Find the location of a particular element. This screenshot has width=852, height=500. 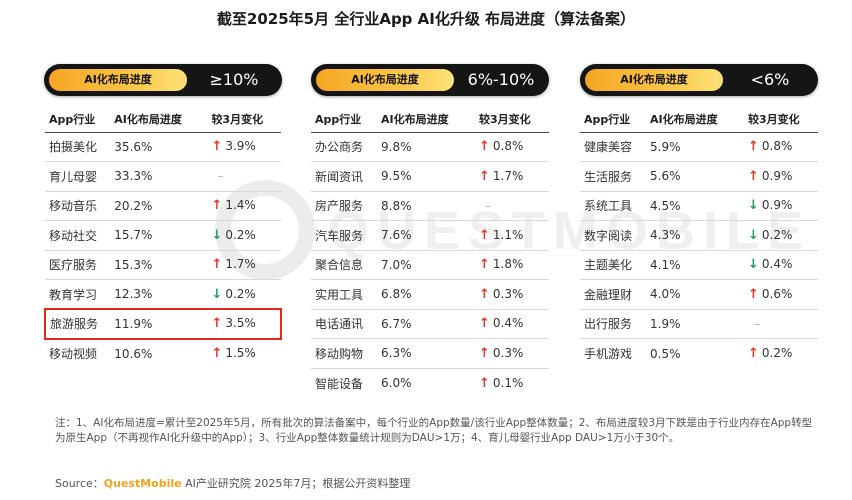

industry-cell: 实用工具 is located at coordinates (344, 294).